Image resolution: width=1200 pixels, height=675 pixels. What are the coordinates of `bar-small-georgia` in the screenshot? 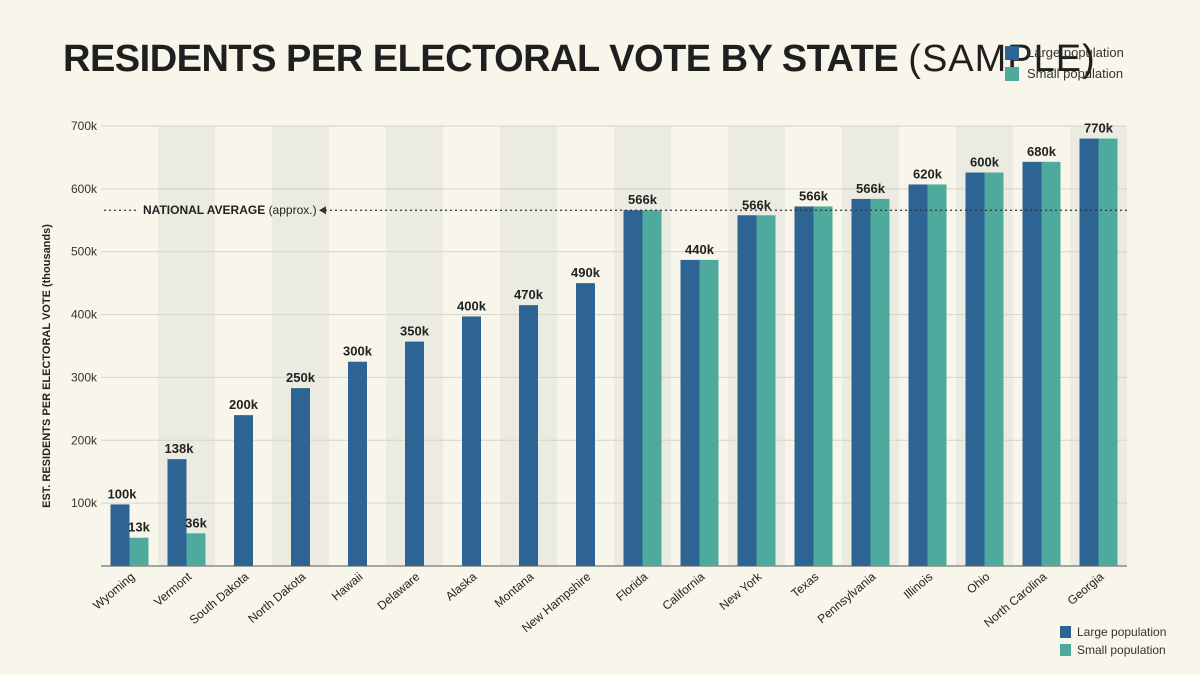 It's located at (1108, 352).